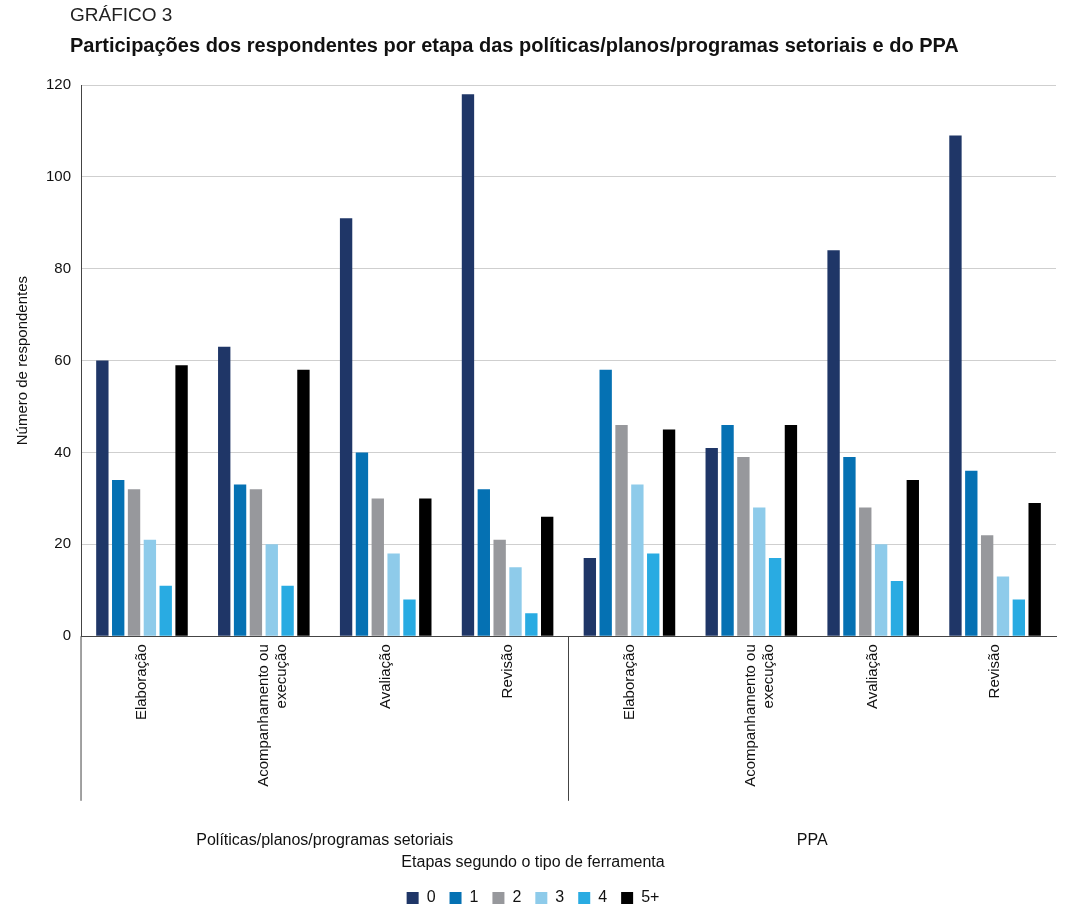 This screenshot has width=1066, height=918. What do you see at coordinates (59, 176) in the screenshot?
I see `y-tick-label: 100` at bounding box center [59, 176].